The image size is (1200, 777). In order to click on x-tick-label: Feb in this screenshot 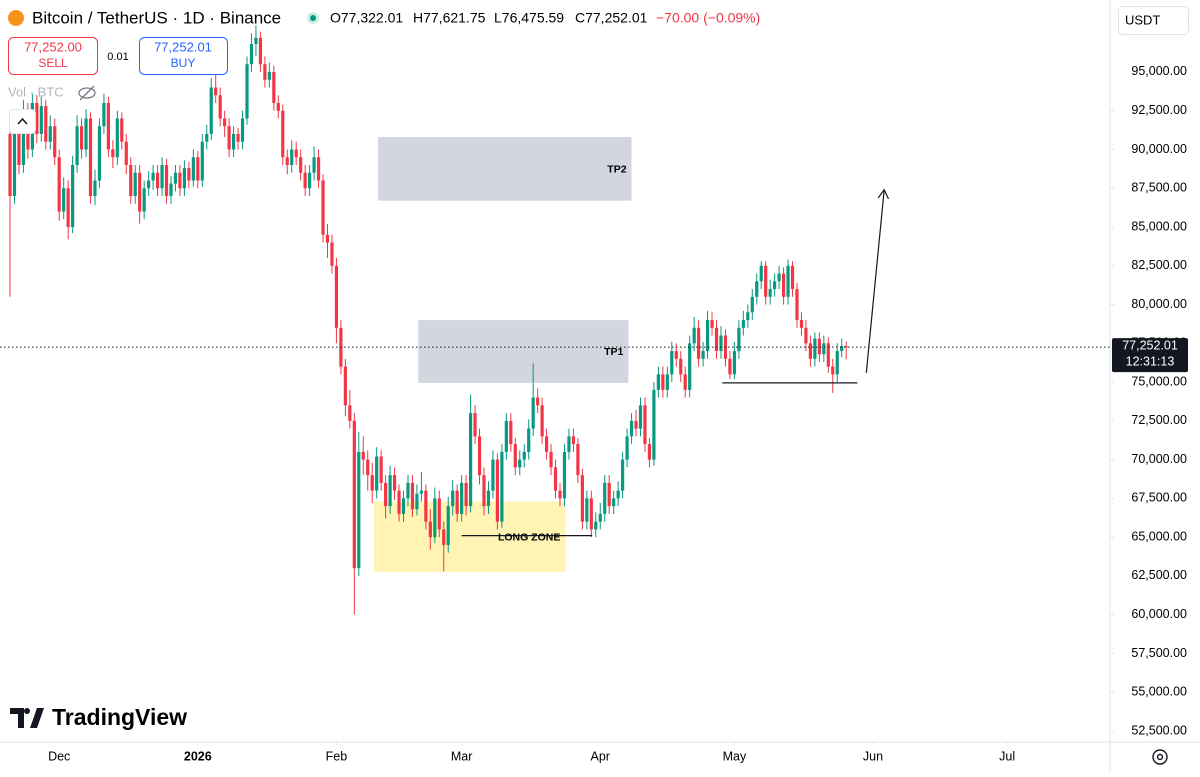, I will do `click(337, 756)`.